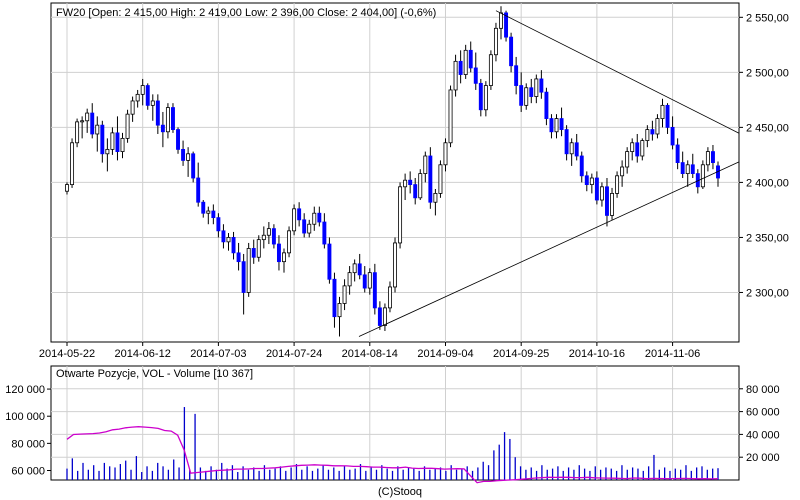 This screenshot has height=500, width=800. What do you see at coordinates (218, 354) in the screenshot?
I see `price-x-tick-label: 2014-07-03` at bounding box center [218, 354].